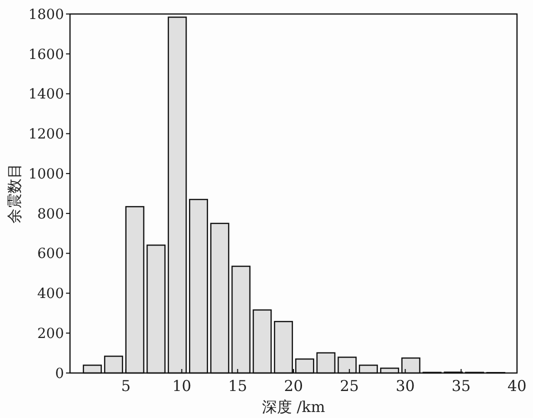  I want to click on x-tick-label: 20, so click(294, 386).